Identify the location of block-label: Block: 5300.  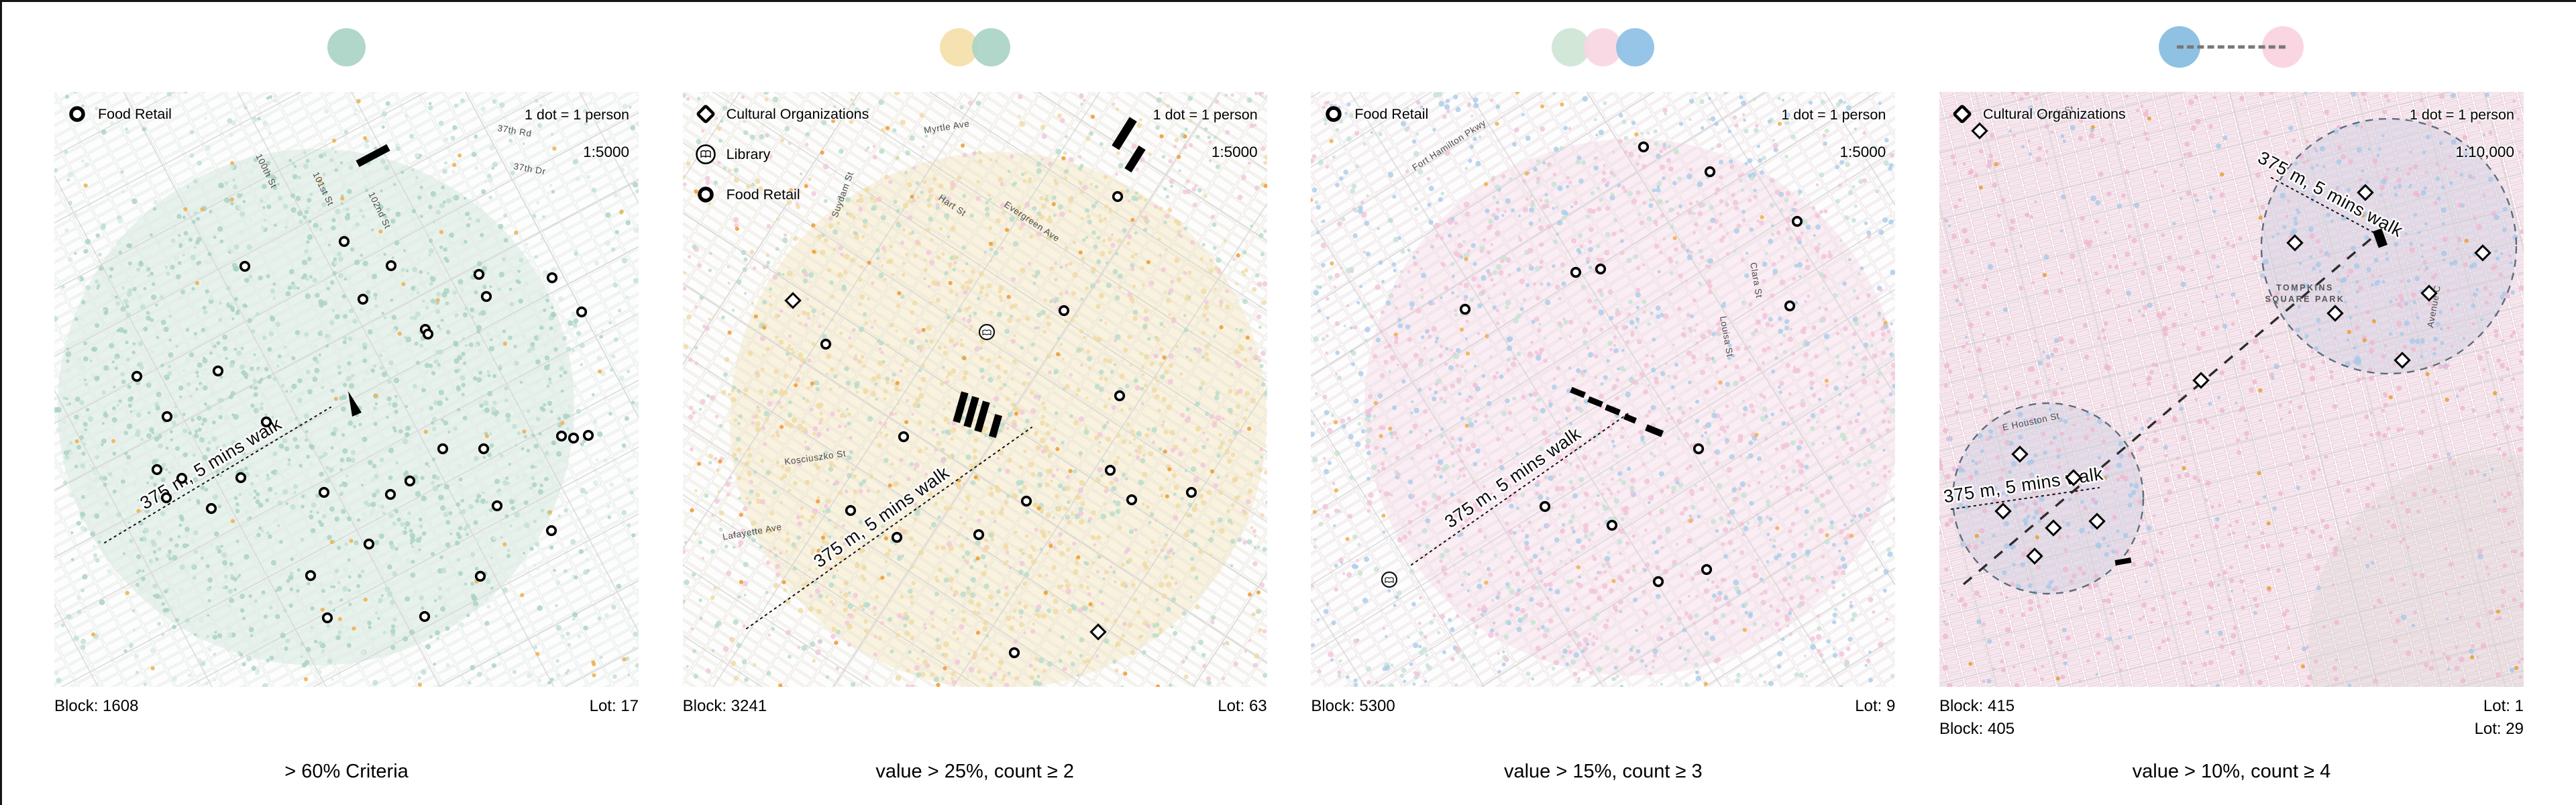
(1353, 706).